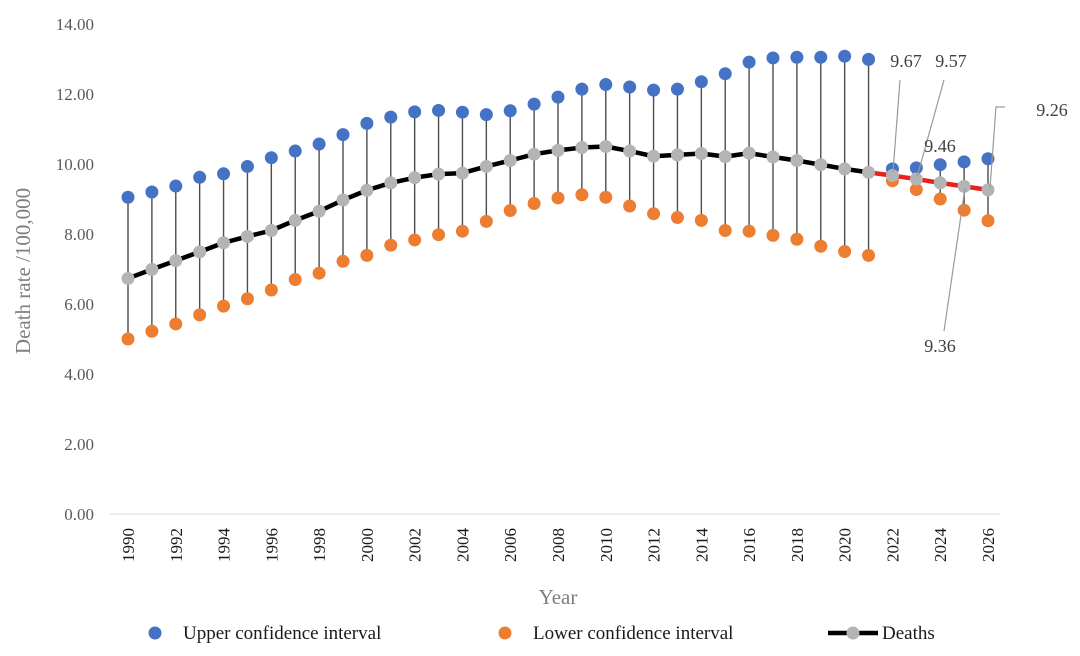 This screenshot has height=656, width=1080. I want to click on x-tick-label: 2000, so click(367, 545).